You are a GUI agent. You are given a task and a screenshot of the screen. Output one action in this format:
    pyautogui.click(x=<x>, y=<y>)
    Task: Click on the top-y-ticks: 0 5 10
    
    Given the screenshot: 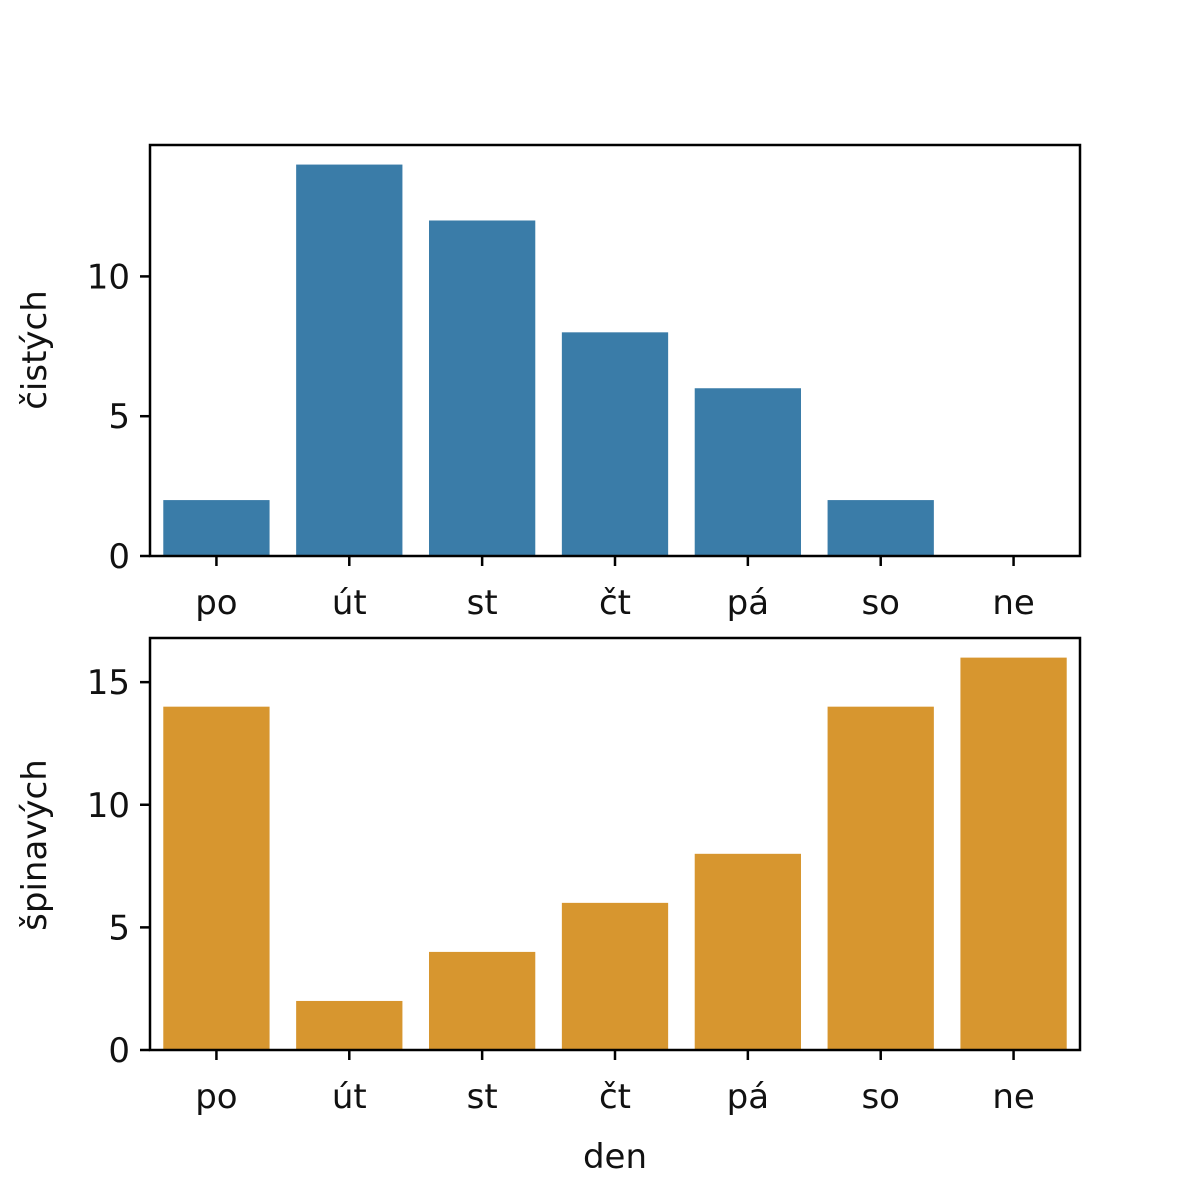 What is the action you would take?
    pyautogui.click(x=118, y=417)
    